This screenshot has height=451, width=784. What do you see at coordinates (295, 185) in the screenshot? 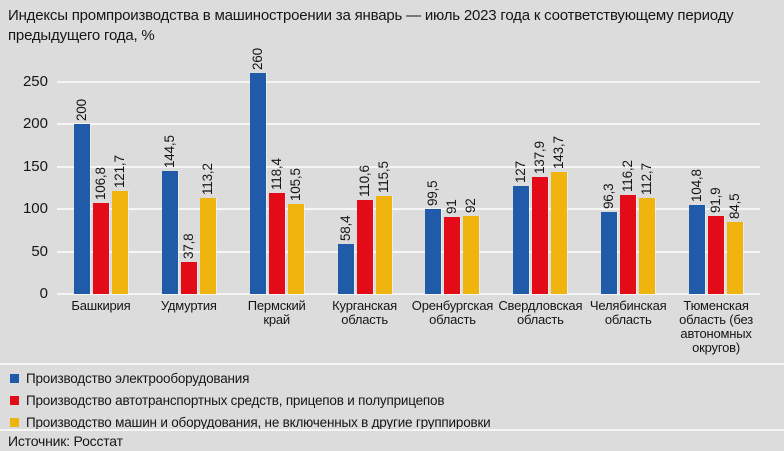
I see `bar-value-label: 105,5` at bounding box center [295, 185].